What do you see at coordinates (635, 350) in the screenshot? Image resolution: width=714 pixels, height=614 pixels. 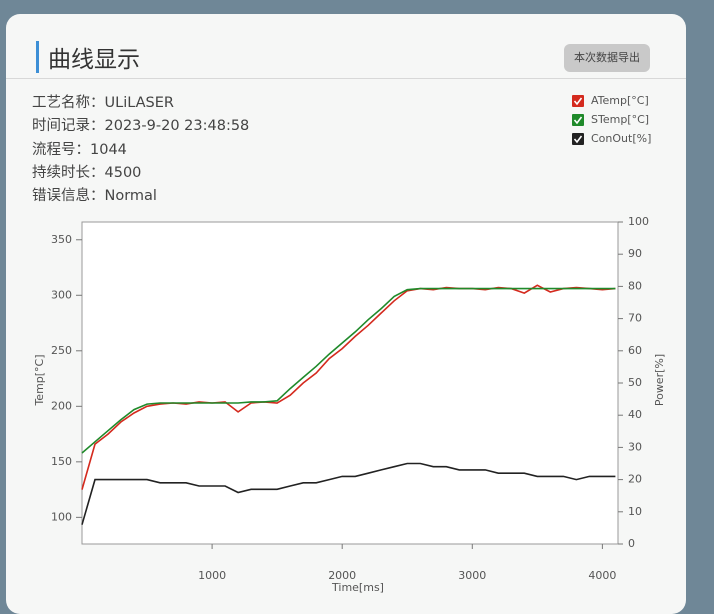 I see `y2-tick-label: 60` at bounding box center [635, 350].